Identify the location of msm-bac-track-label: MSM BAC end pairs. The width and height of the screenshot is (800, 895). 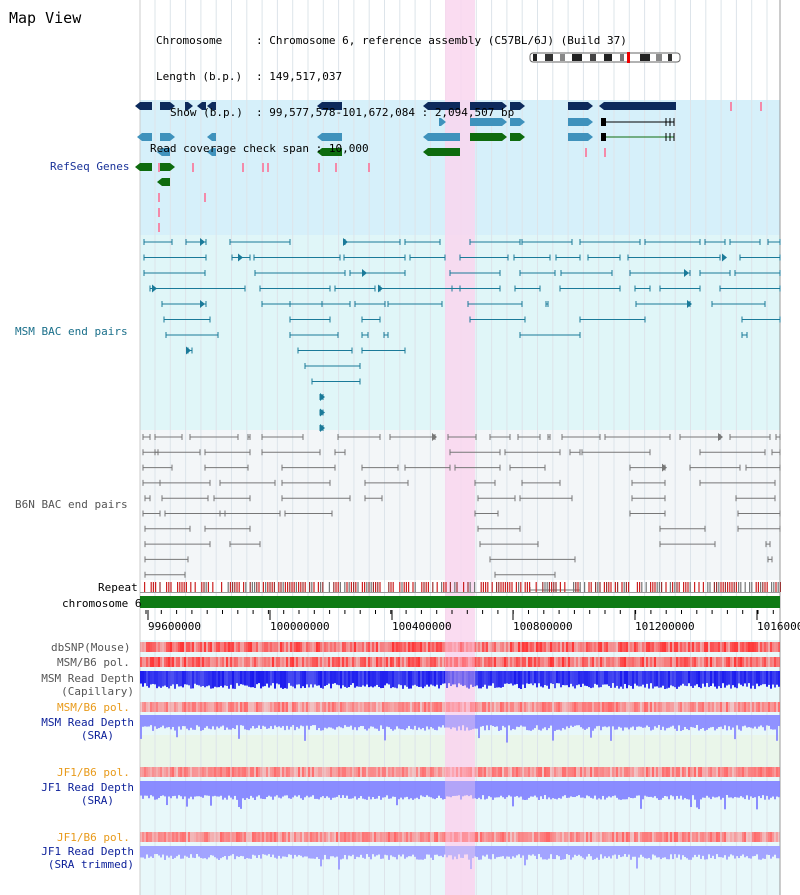
(71, 331).